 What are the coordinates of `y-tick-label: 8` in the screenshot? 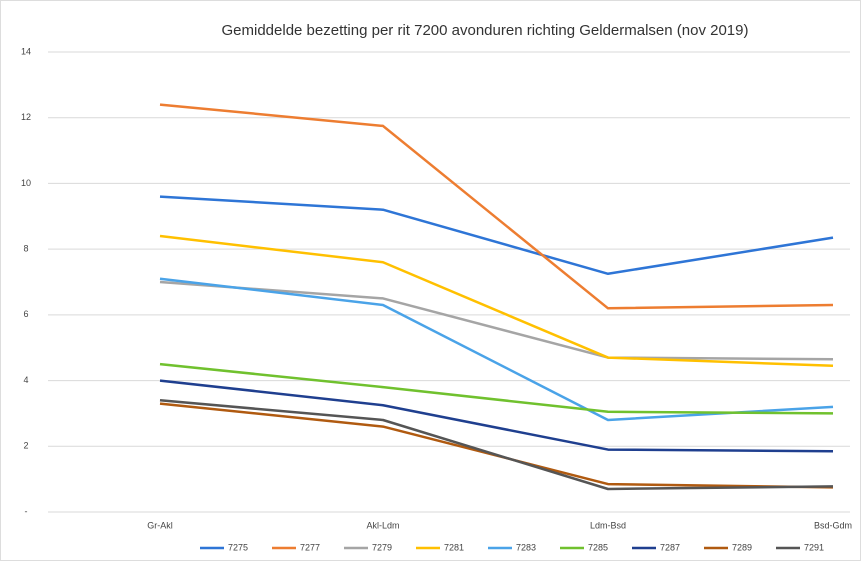 It's located at (25, 249).